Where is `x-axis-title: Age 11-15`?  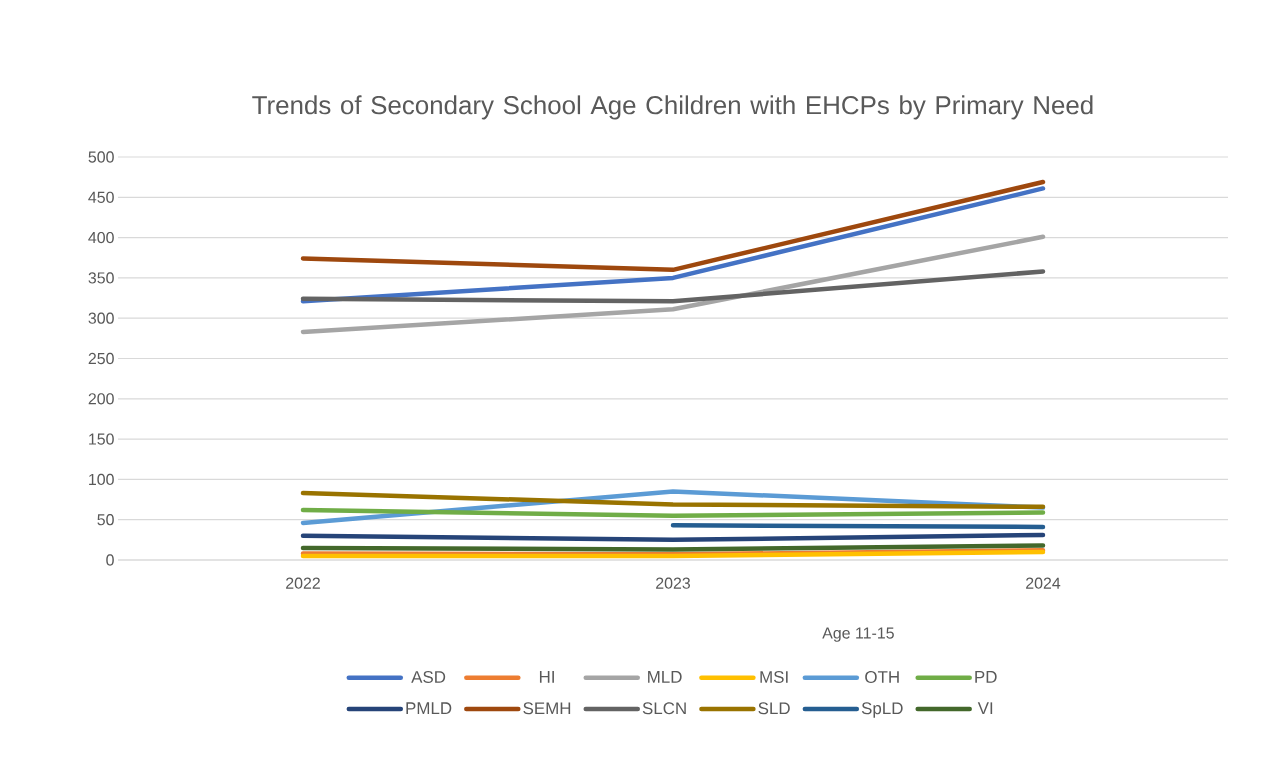
x-axis-title: Age 11-15 is located at coordinates (858, 634).